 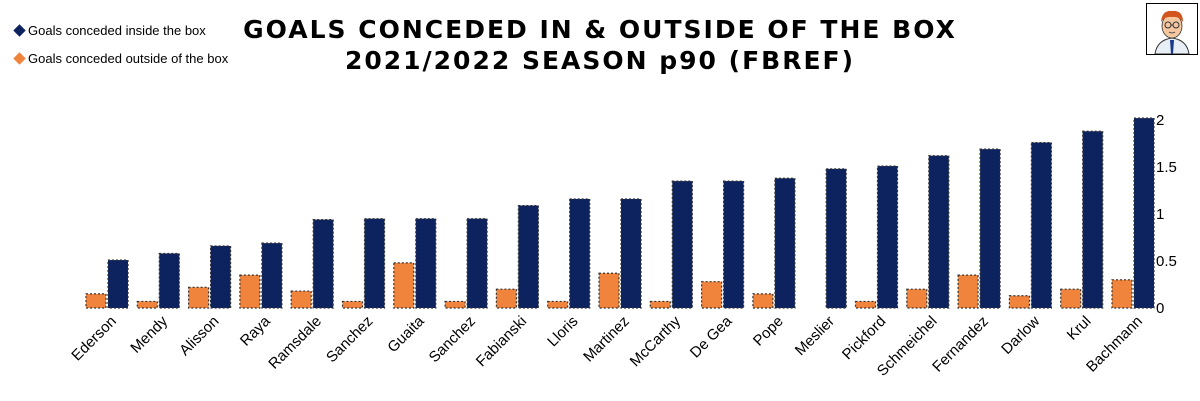 What do you see at coordinates (128, 58) in the screenshot?
I see `legend-label-outside: Goals conceded outside of the box` at bounding box center [128, 58].